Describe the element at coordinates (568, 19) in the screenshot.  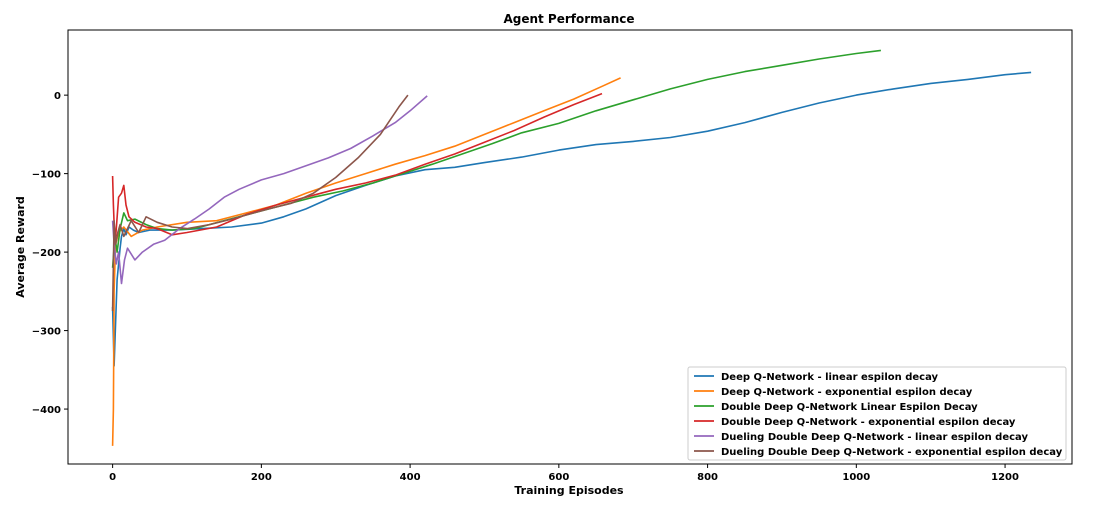
I see `chart-title: Agent Performance` at that location.